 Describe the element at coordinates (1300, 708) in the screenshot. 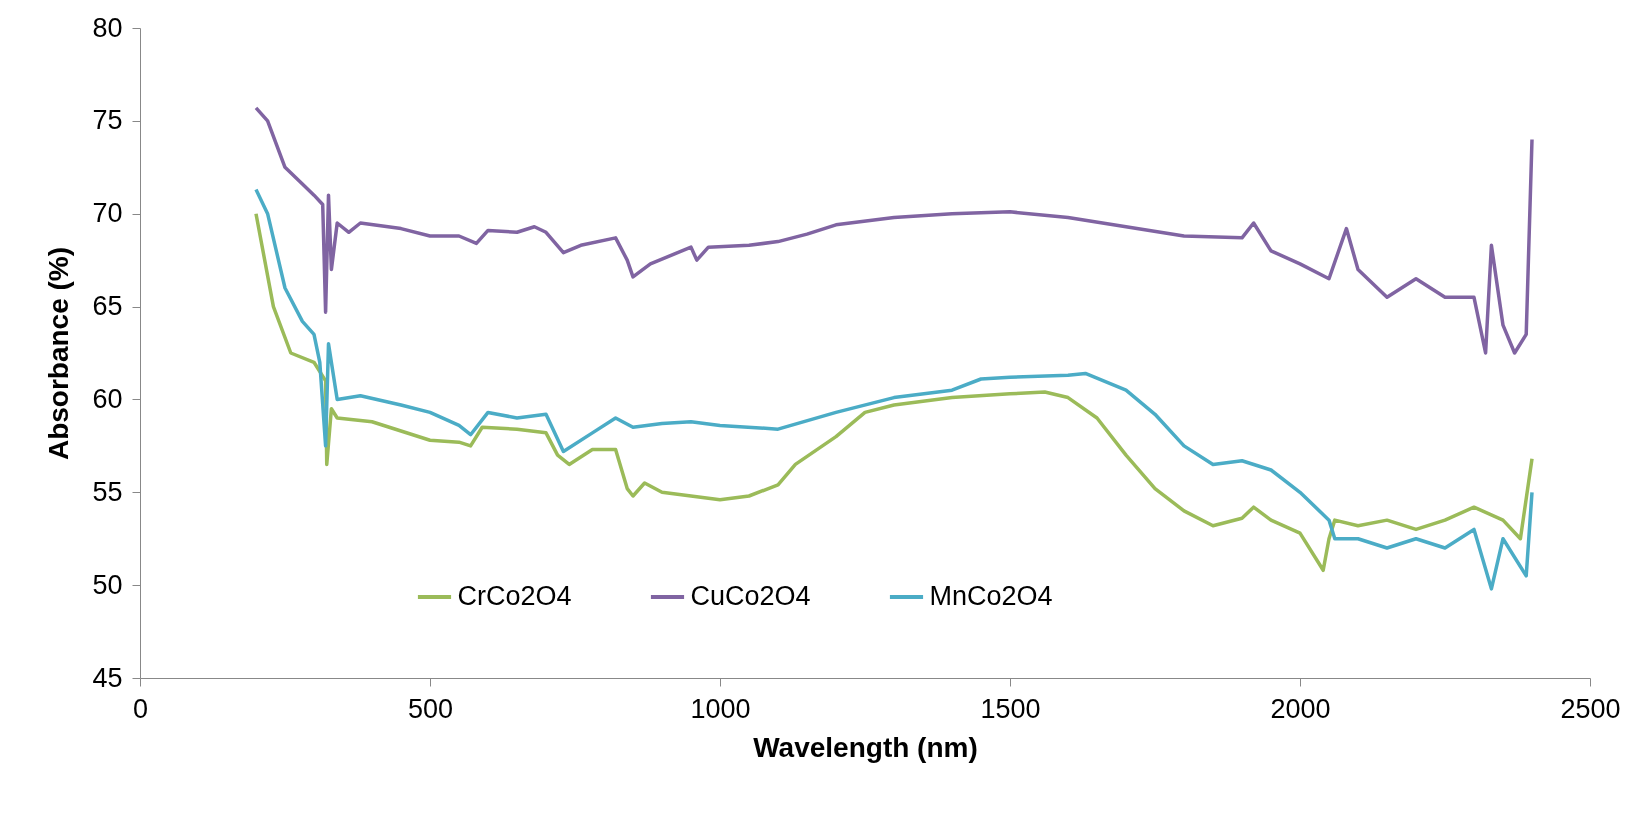

I see `x-tick-label: 2000` at that location.